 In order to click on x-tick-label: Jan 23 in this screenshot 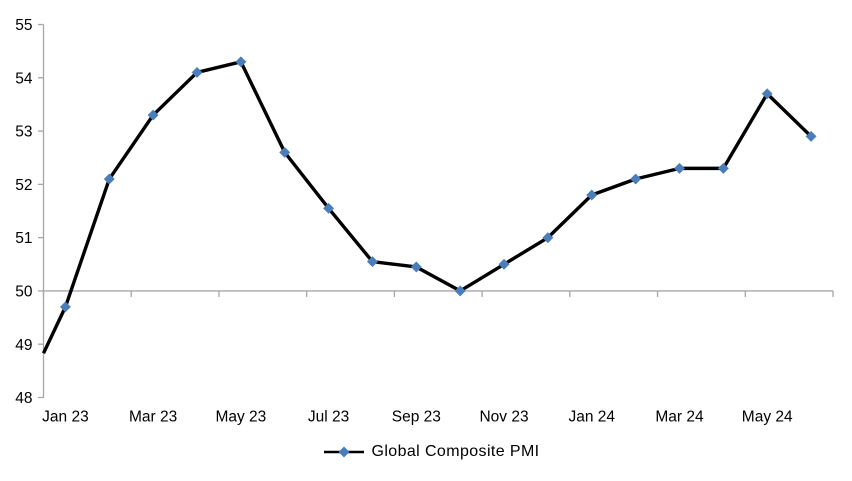, I will do `click(65, 417)`.